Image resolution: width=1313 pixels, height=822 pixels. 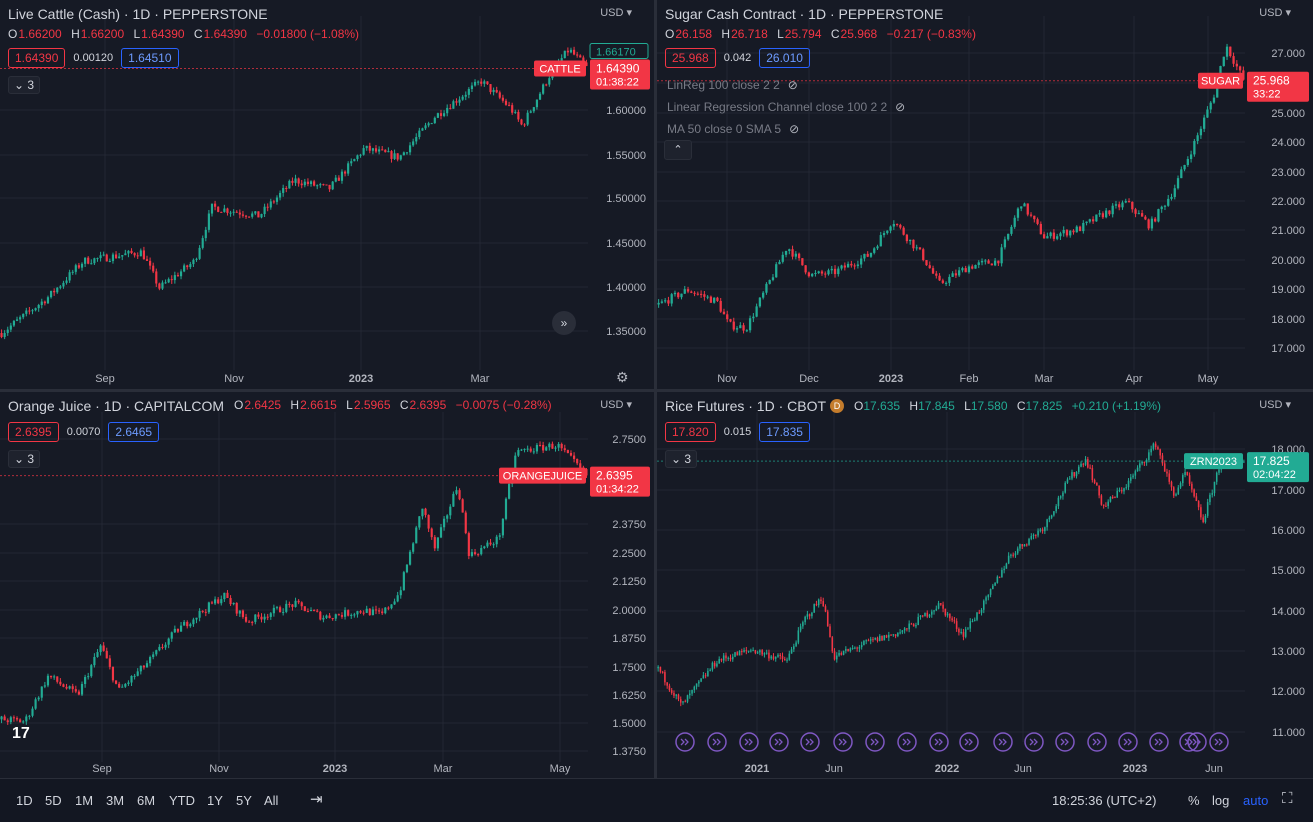 What do you see at coordinates (1194, 800) in the screenshot?
I see `percent-scale-toggle: %` at bounding box center [1194, 800].